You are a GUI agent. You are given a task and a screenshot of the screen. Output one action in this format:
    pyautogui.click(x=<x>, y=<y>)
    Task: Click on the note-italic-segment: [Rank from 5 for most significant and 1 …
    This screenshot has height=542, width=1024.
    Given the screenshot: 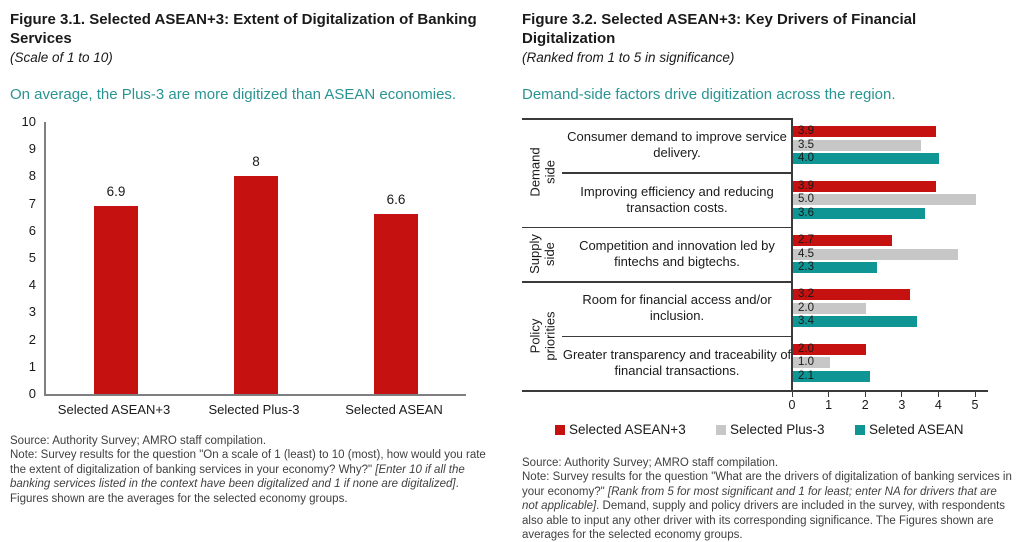 What is the action you would take?
    pyautogui.click(x=759, y=499)
    